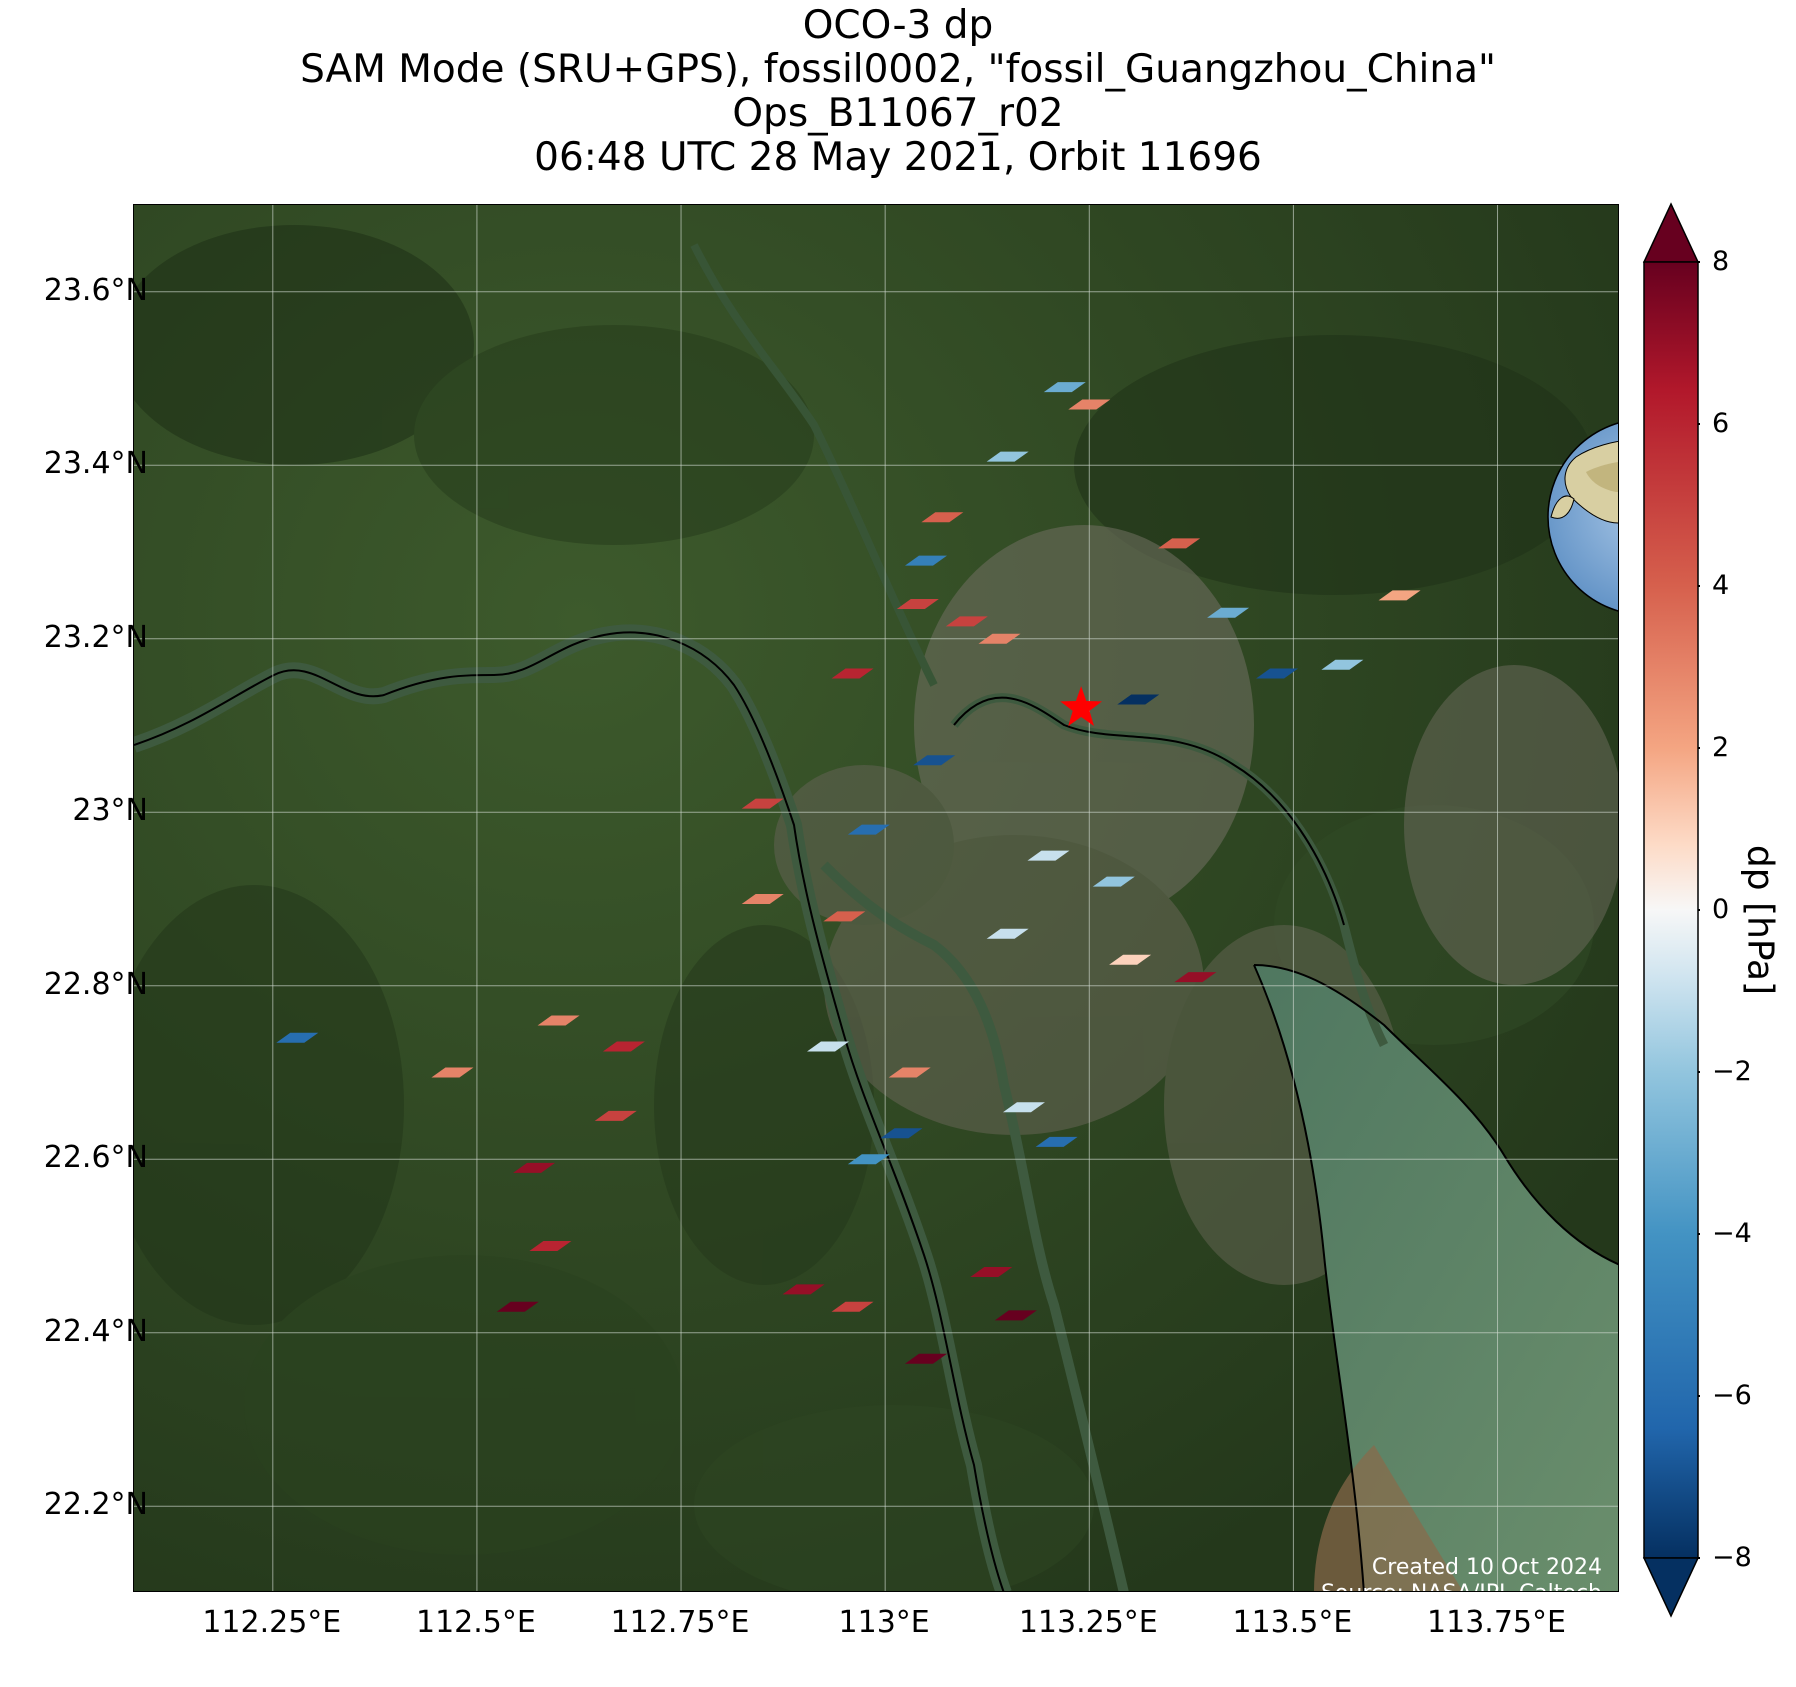 This screenshot has width=1796, height=1687. Describe the element at coordinates (1721, 909) in the screenshot. I see `colorbar-tick-label: 0` at that location.